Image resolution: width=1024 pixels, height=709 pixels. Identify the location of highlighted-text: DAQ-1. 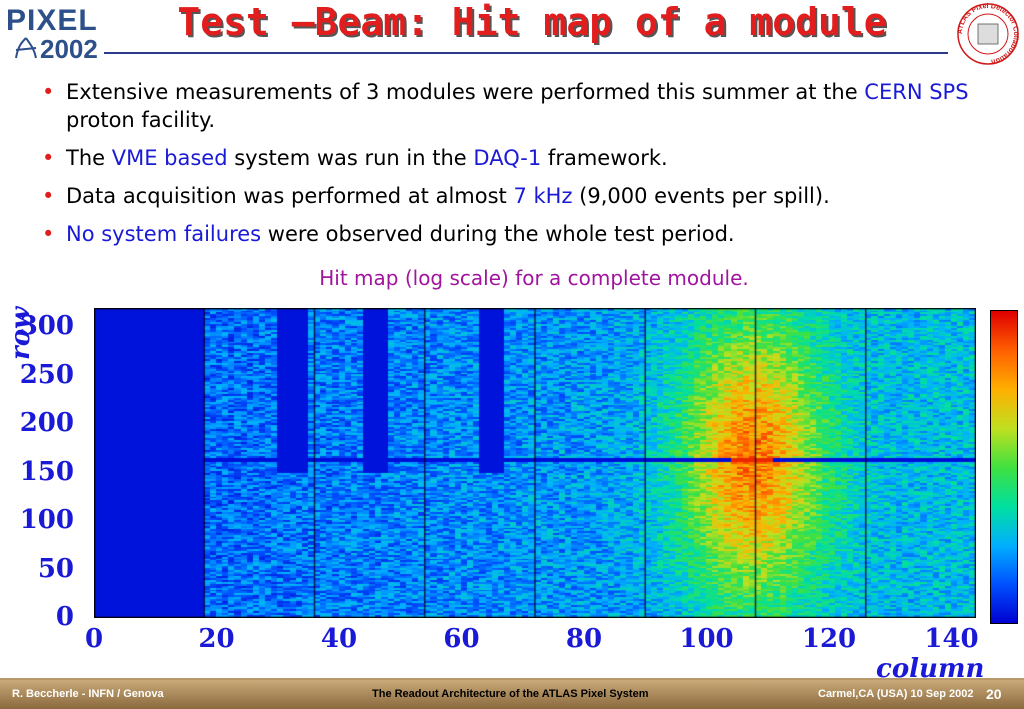
(507, 158).